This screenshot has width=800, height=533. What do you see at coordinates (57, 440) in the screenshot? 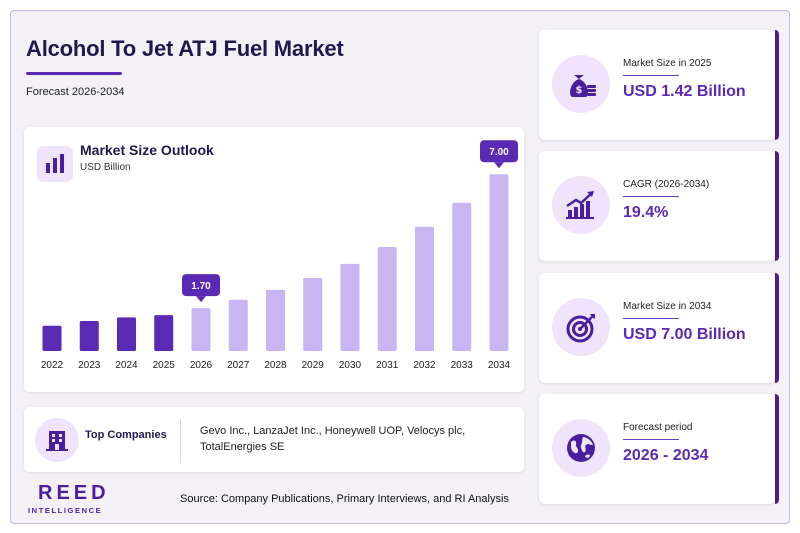
I see `building-icon` at bounding box center [57, 440].